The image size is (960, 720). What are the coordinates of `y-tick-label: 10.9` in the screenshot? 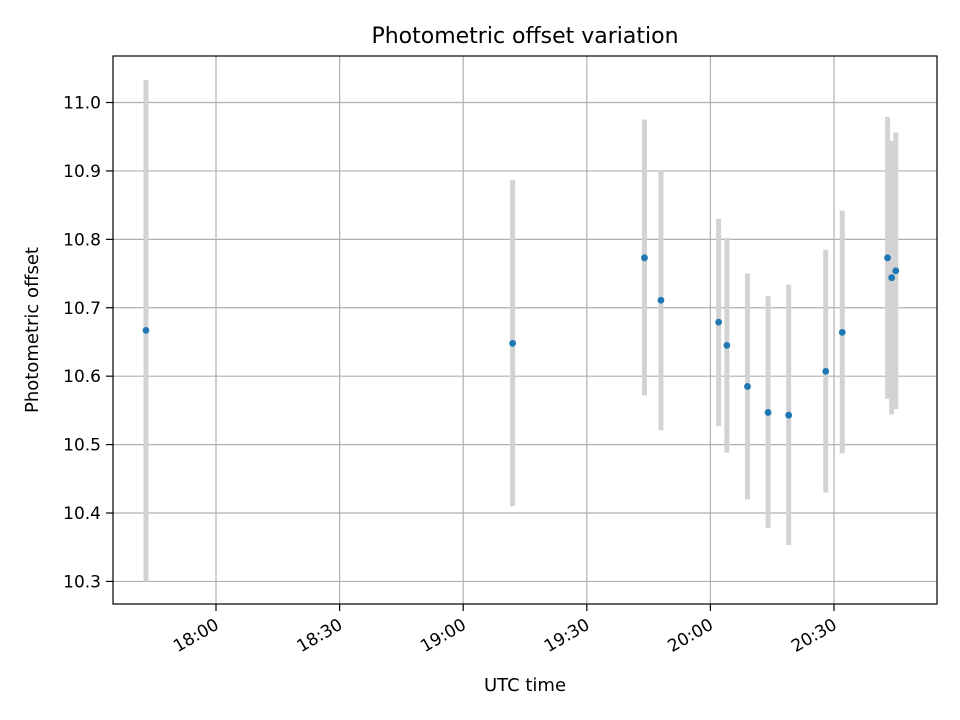 It's located at (82, 172).